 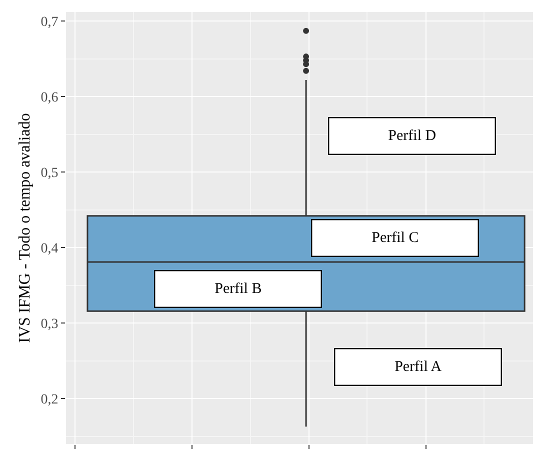 What do you see at coordinates (418, 367) in the screenshot?
I see `annotation: Perfil A` at bounding box center [418, 367].